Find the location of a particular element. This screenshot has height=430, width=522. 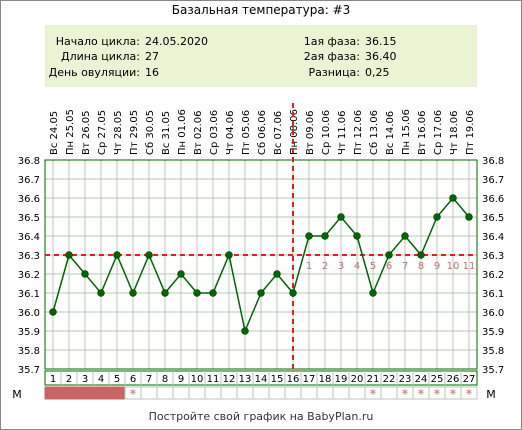

x-date-label: Чт 28.05 is located at coordinates (118, 133).